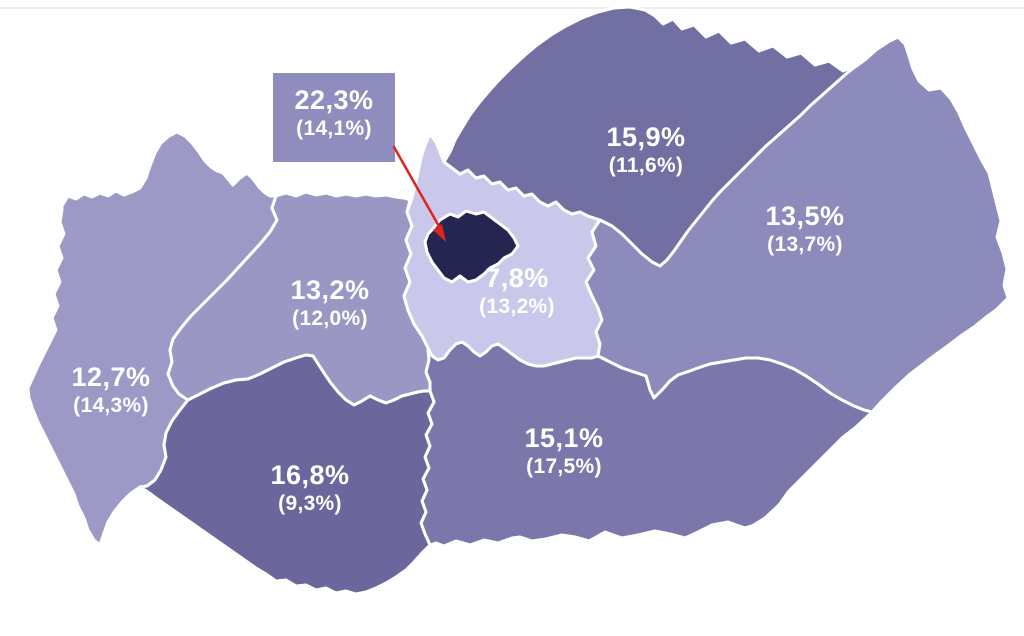 The image size is (1024, 636). I want to click on callout-arrow-line, so click(417, 187).